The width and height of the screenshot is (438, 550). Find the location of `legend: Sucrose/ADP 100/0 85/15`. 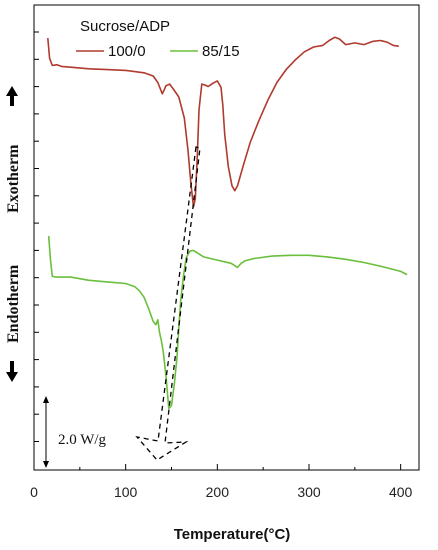

legend: Sucrose/ADP 100/0 85/15 is located at coordinates (158, 39).